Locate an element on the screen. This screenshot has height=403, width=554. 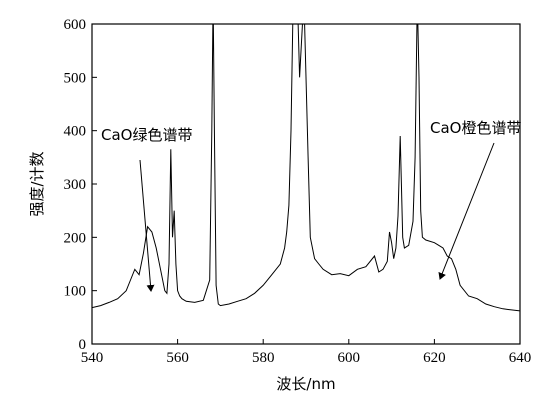
x-axis-title: 波长/nm is located at coordinates (305, 384).